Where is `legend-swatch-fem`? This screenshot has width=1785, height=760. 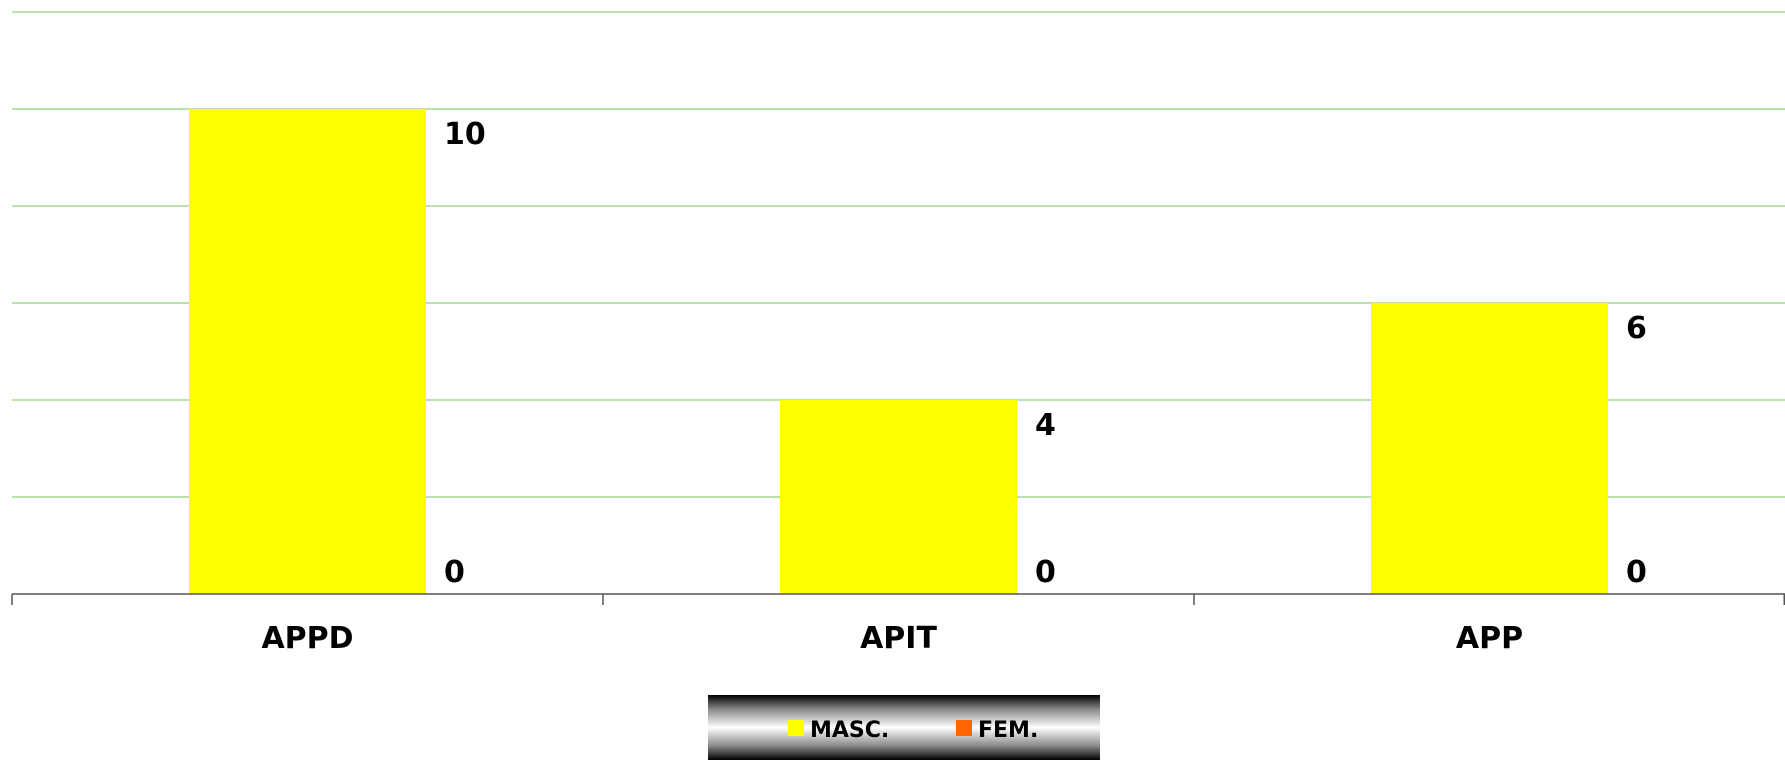
legend-swatch-fem is located at coordinates (964, 728).